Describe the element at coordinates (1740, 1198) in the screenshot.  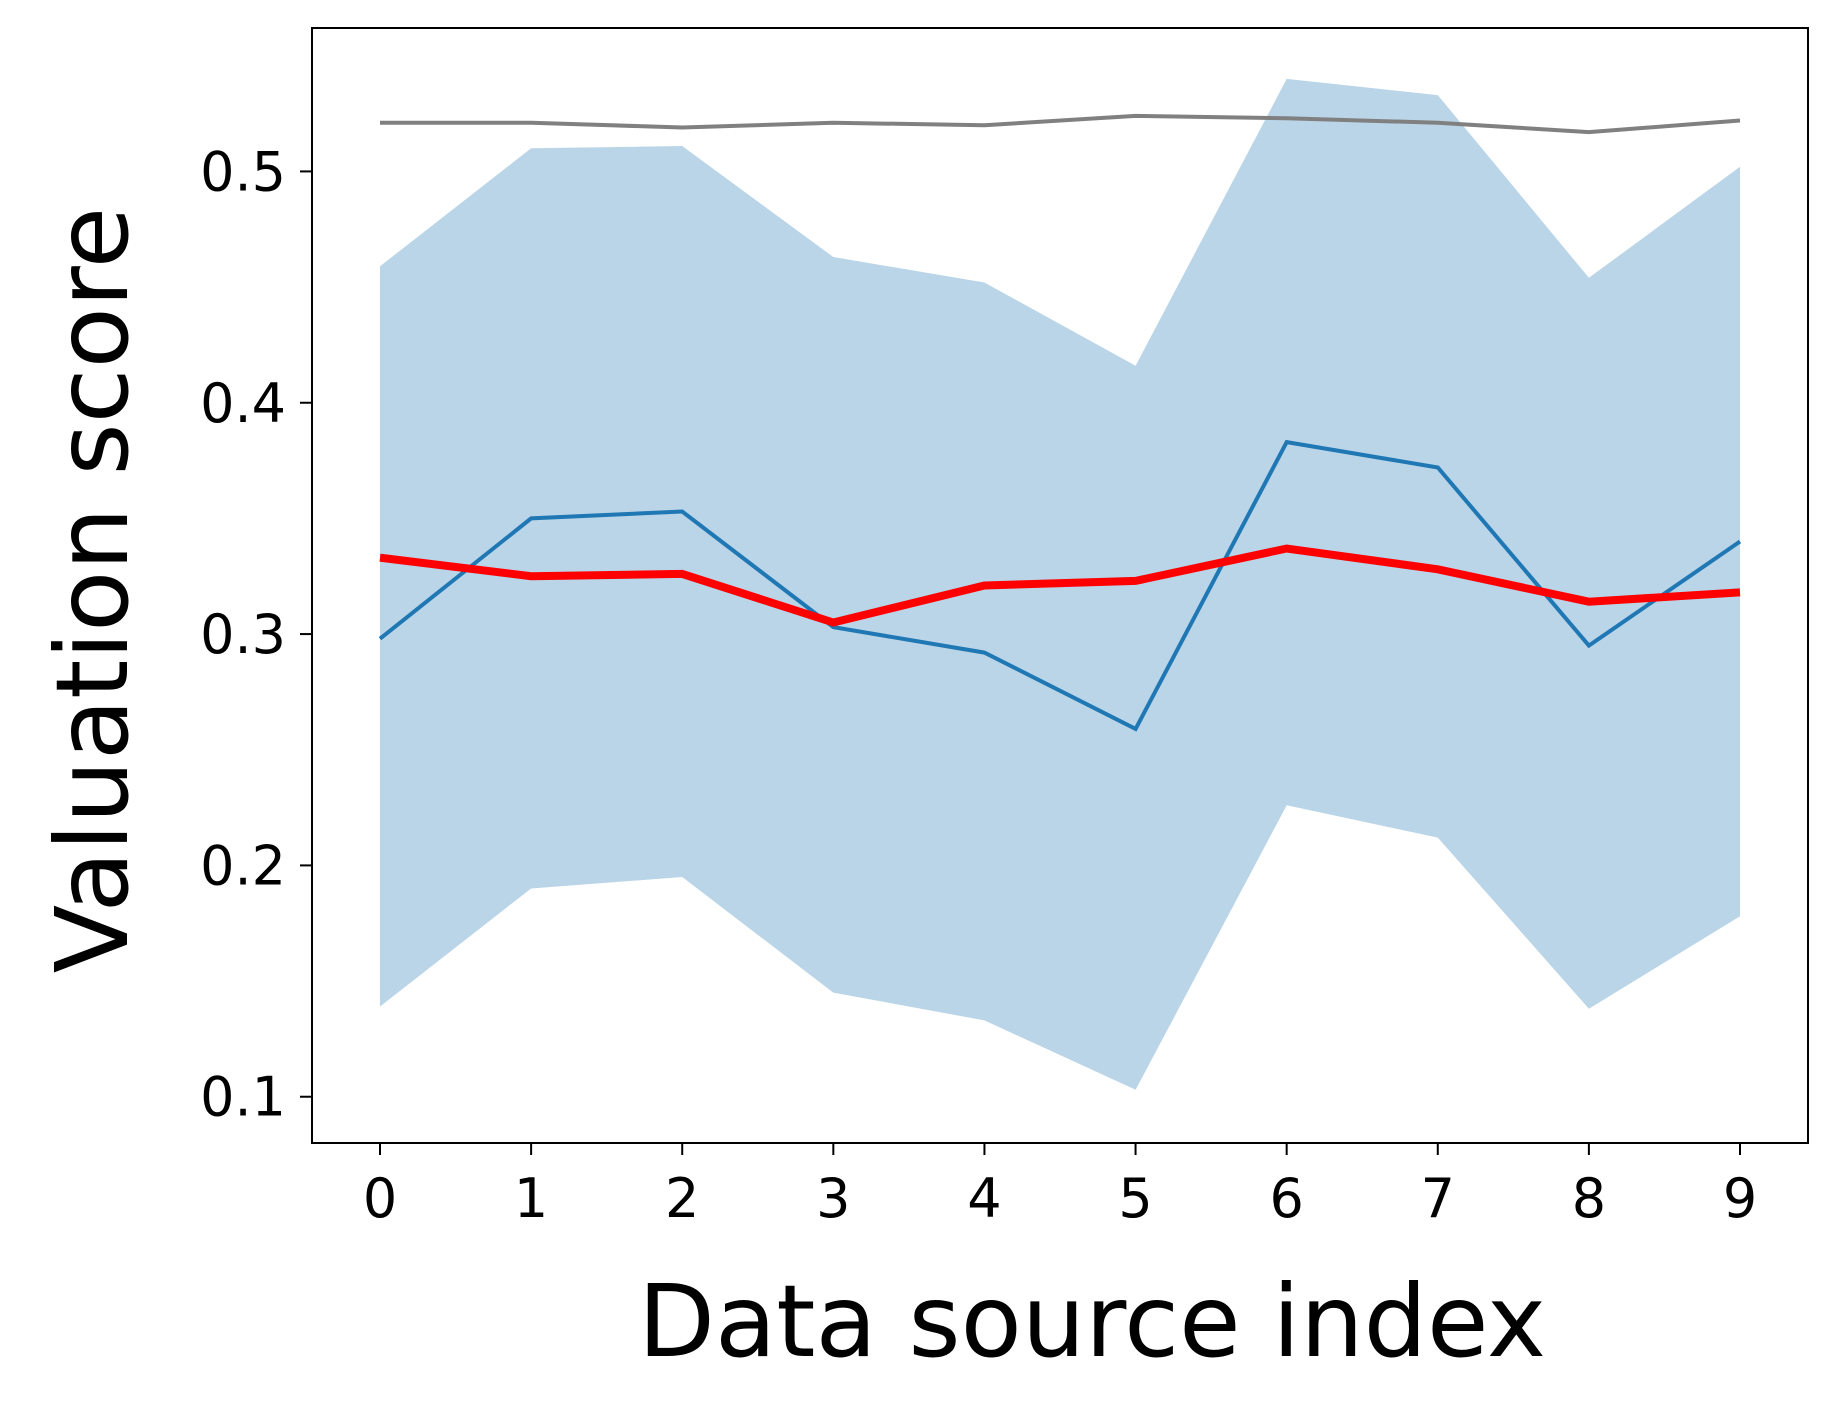
I see `x-tick-label: 9` at that location.